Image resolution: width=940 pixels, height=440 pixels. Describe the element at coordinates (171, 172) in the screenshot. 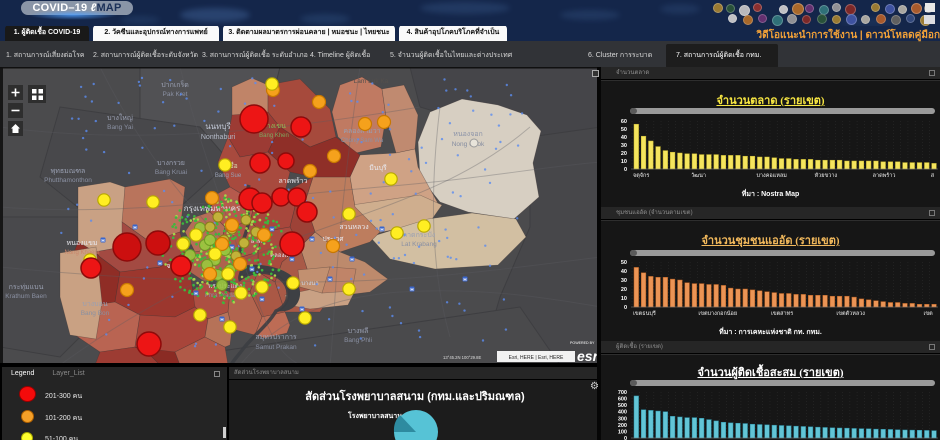

I see `svg-text: Bang Kruai` at that location.